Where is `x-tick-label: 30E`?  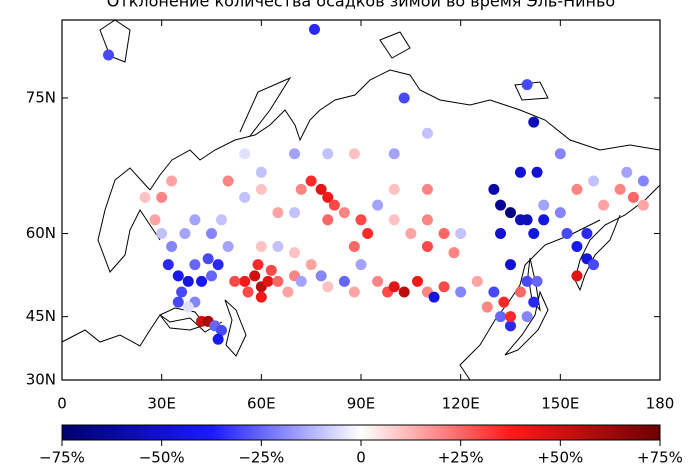 x-tick-label: 30E is located at coordinates (161, 404).